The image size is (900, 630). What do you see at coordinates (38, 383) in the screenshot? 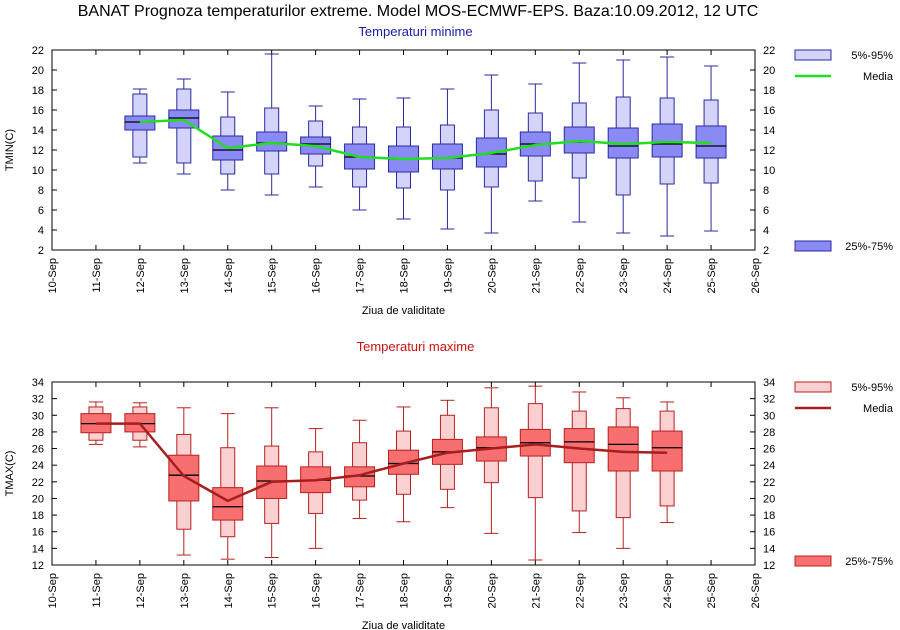
I see `tmax-ytick-label-left: 34` at bounding box center [38, 383].